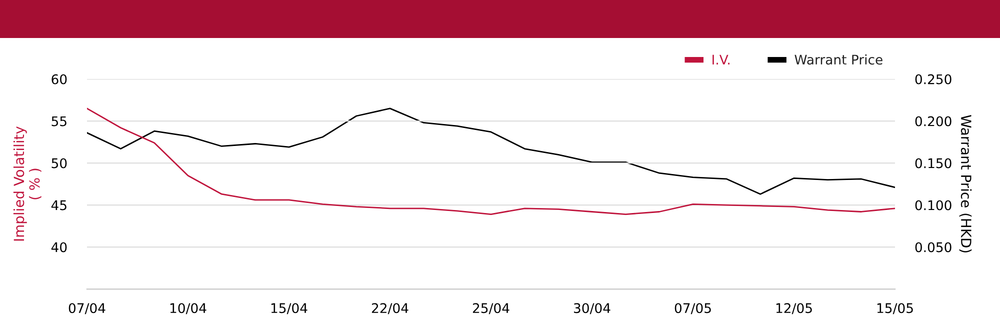  I want to click on y2-tick-label: 0.150, so click(933, 163).